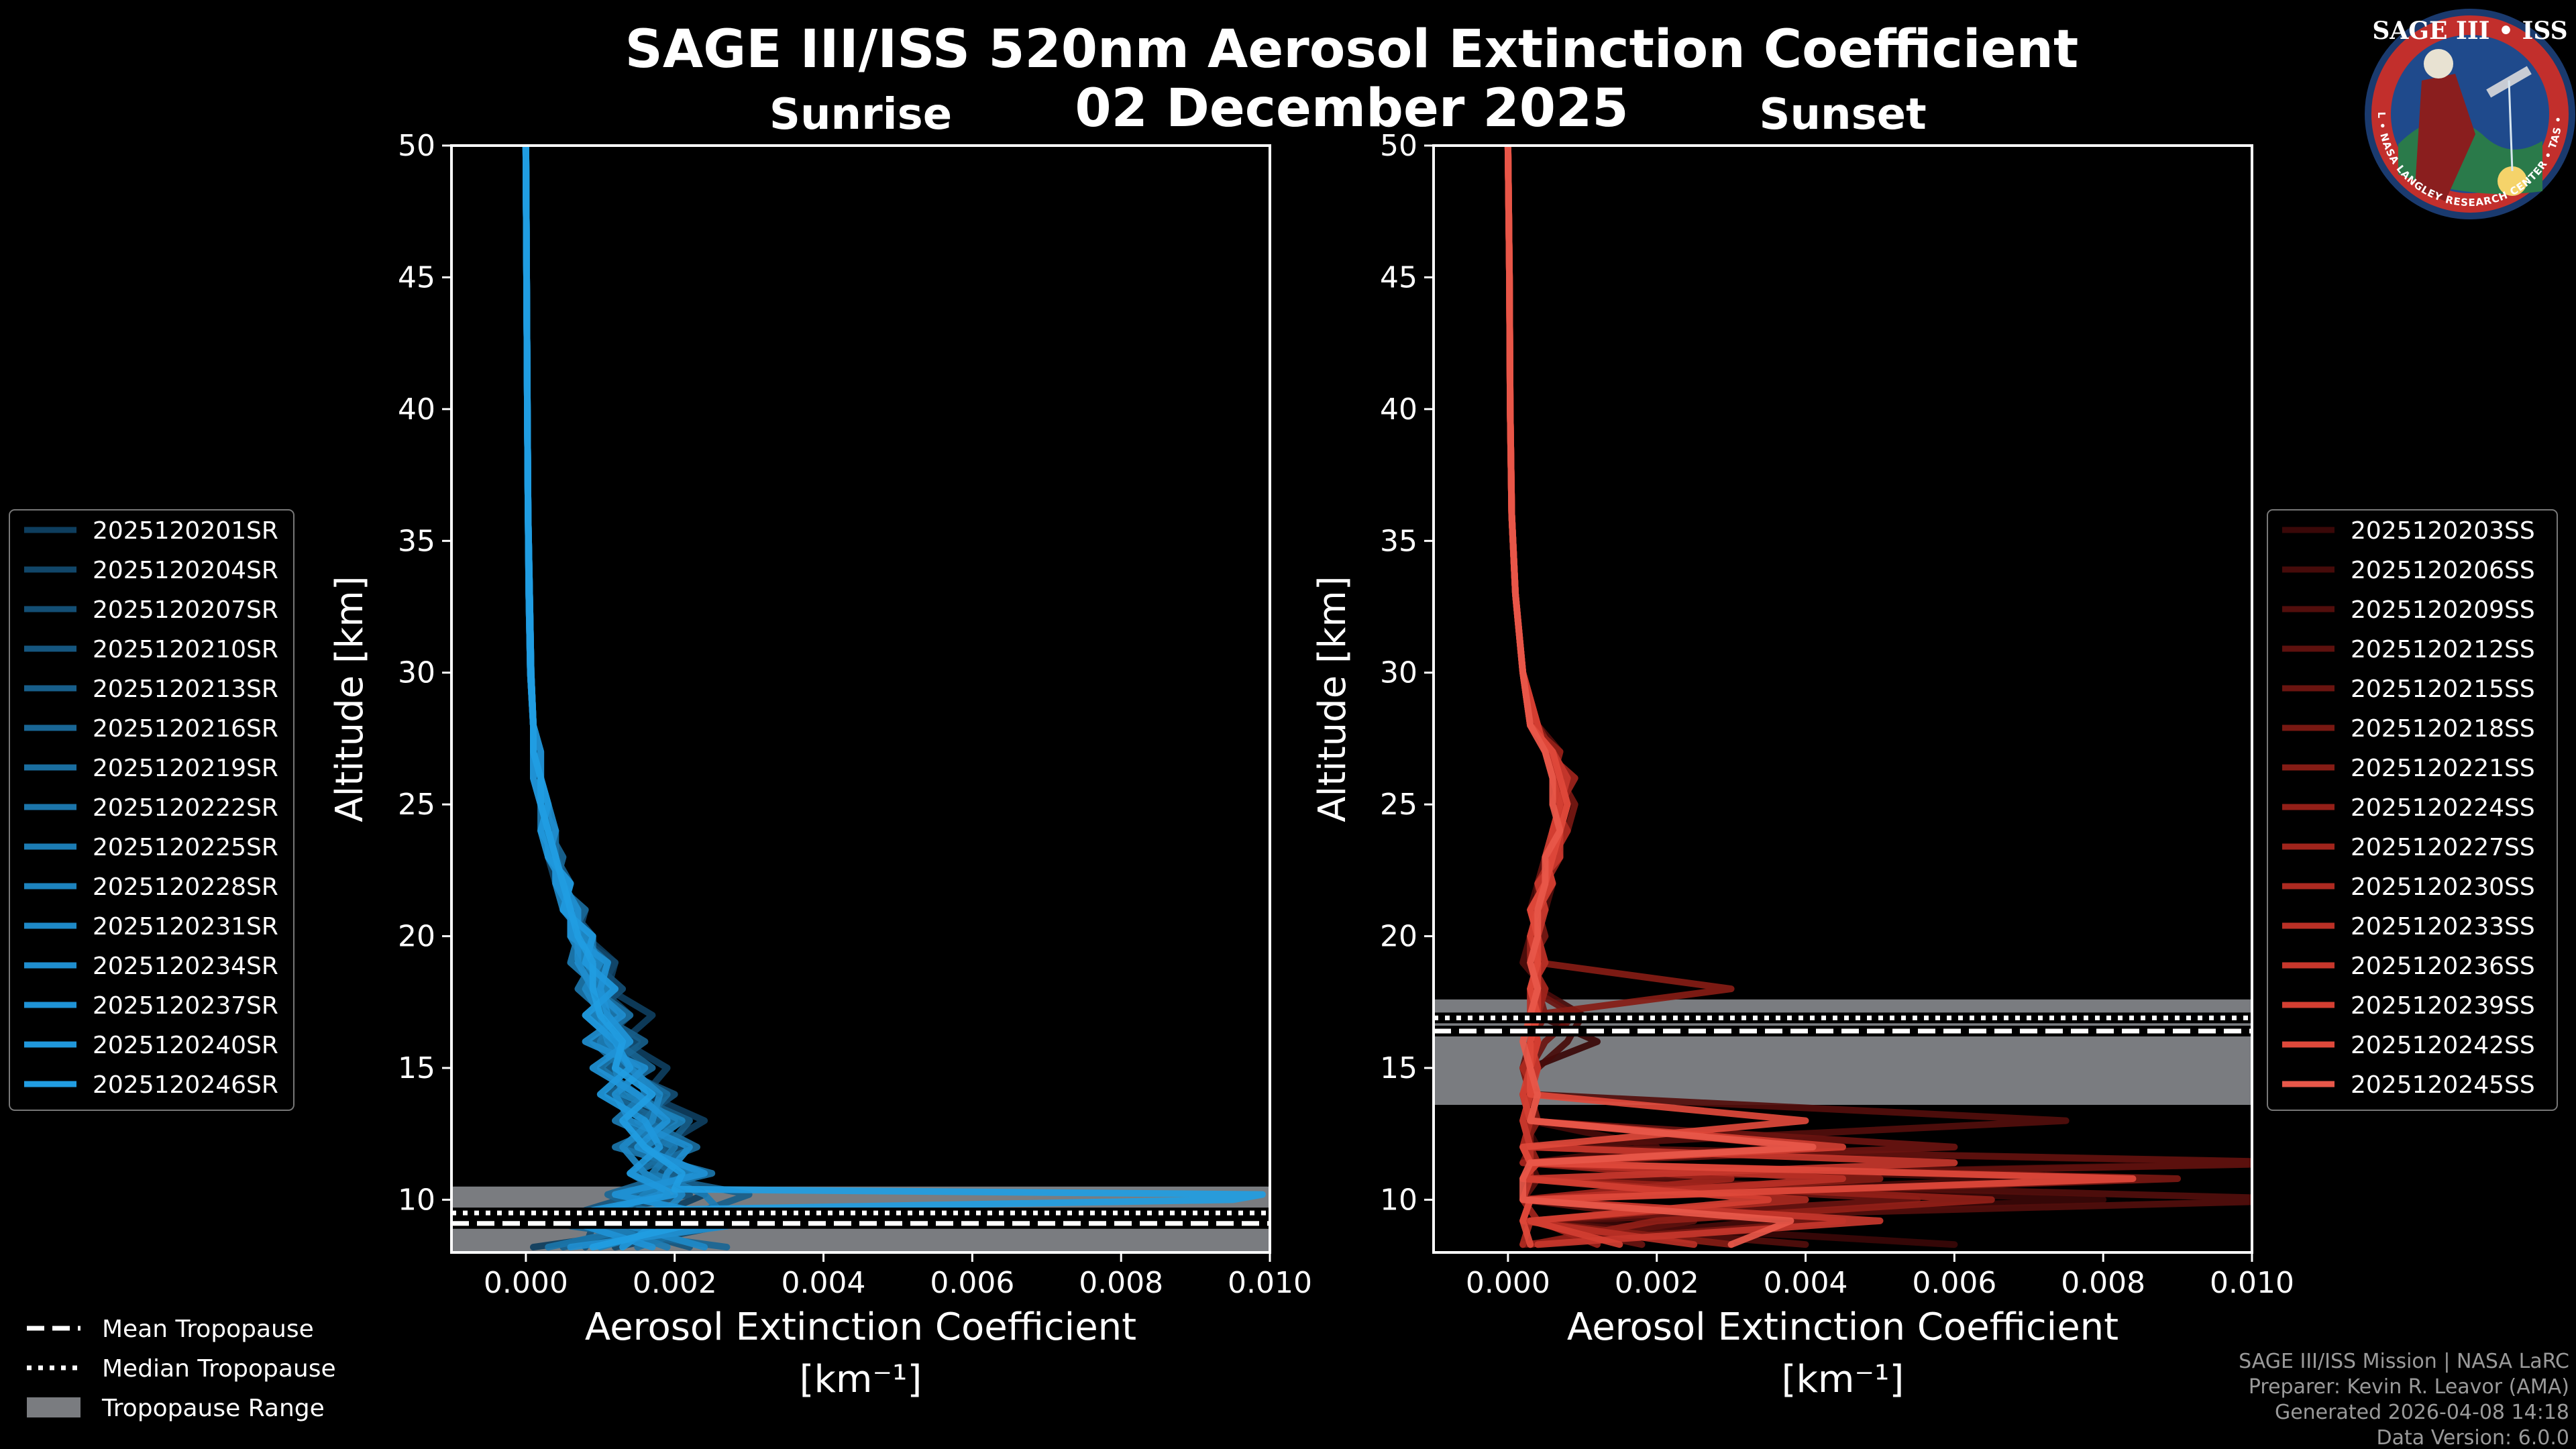 This screenshot has height=1449, width=2576. Describe the element at coordinates (2443, 531) in the screenshot. I see `legend-label: 2025120203SS` at that location.